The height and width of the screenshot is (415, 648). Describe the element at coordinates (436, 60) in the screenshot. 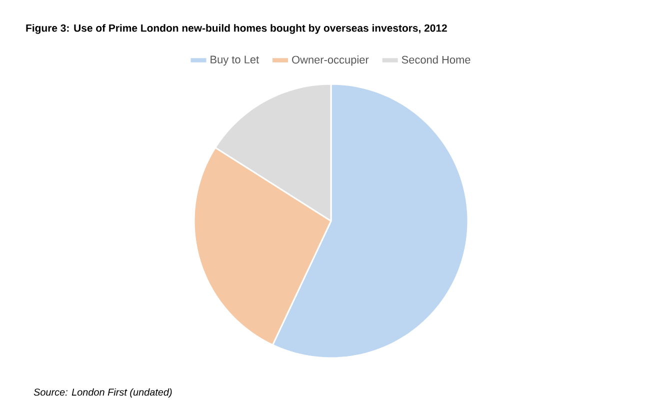

I see `legend-label: Second Home` at that location.